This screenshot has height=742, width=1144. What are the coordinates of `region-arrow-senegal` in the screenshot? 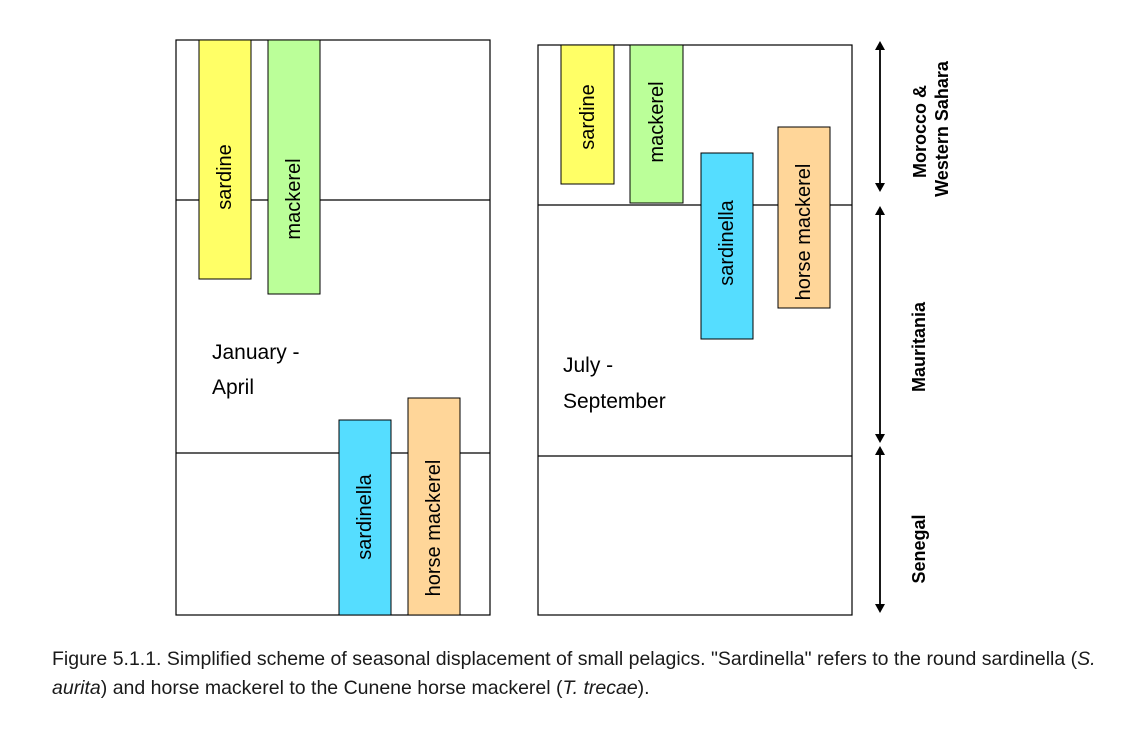 It's located at (880, 529).